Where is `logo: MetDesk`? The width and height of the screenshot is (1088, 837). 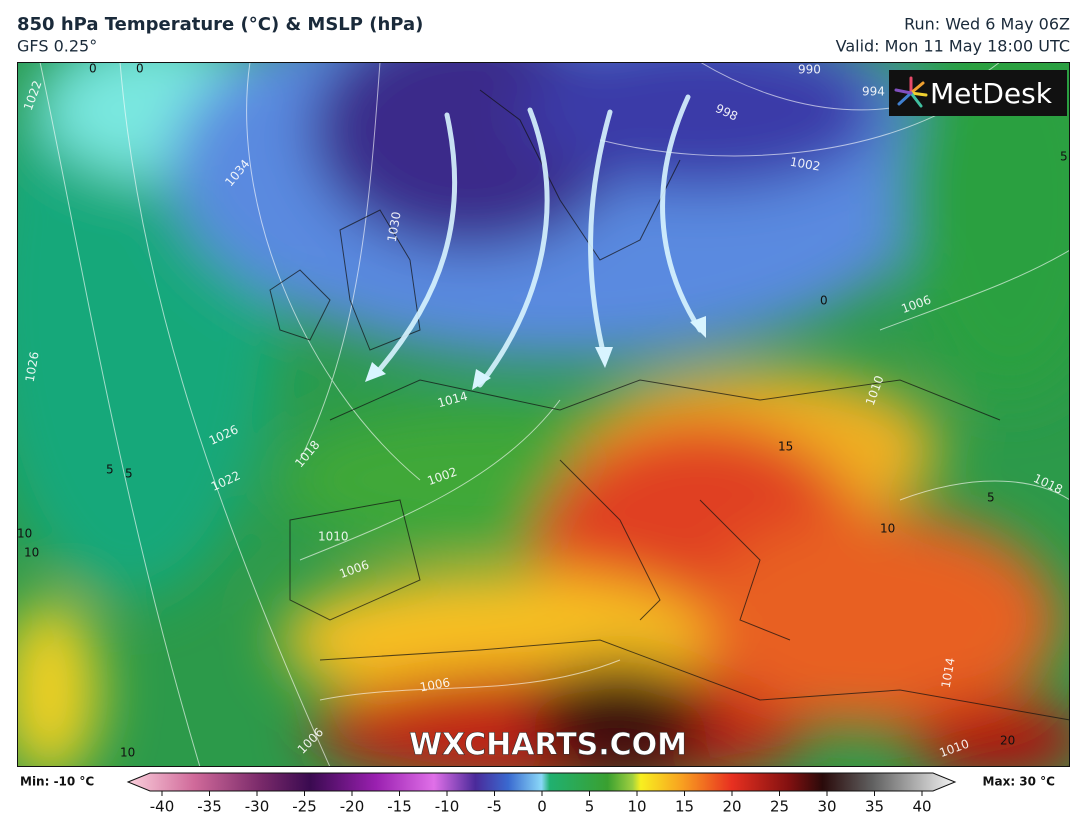
logo: MetDesk is located at coordinates (991, 93).